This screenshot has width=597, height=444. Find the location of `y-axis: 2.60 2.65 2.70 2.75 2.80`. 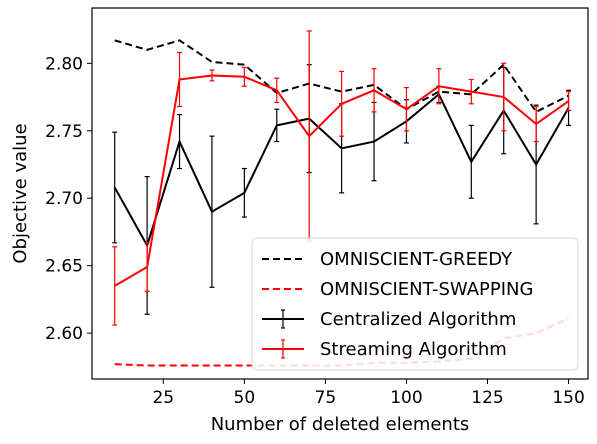

y-axis: 2.60 2.65 2.70 2.75 2.80 is located at coordinates (68, 199).